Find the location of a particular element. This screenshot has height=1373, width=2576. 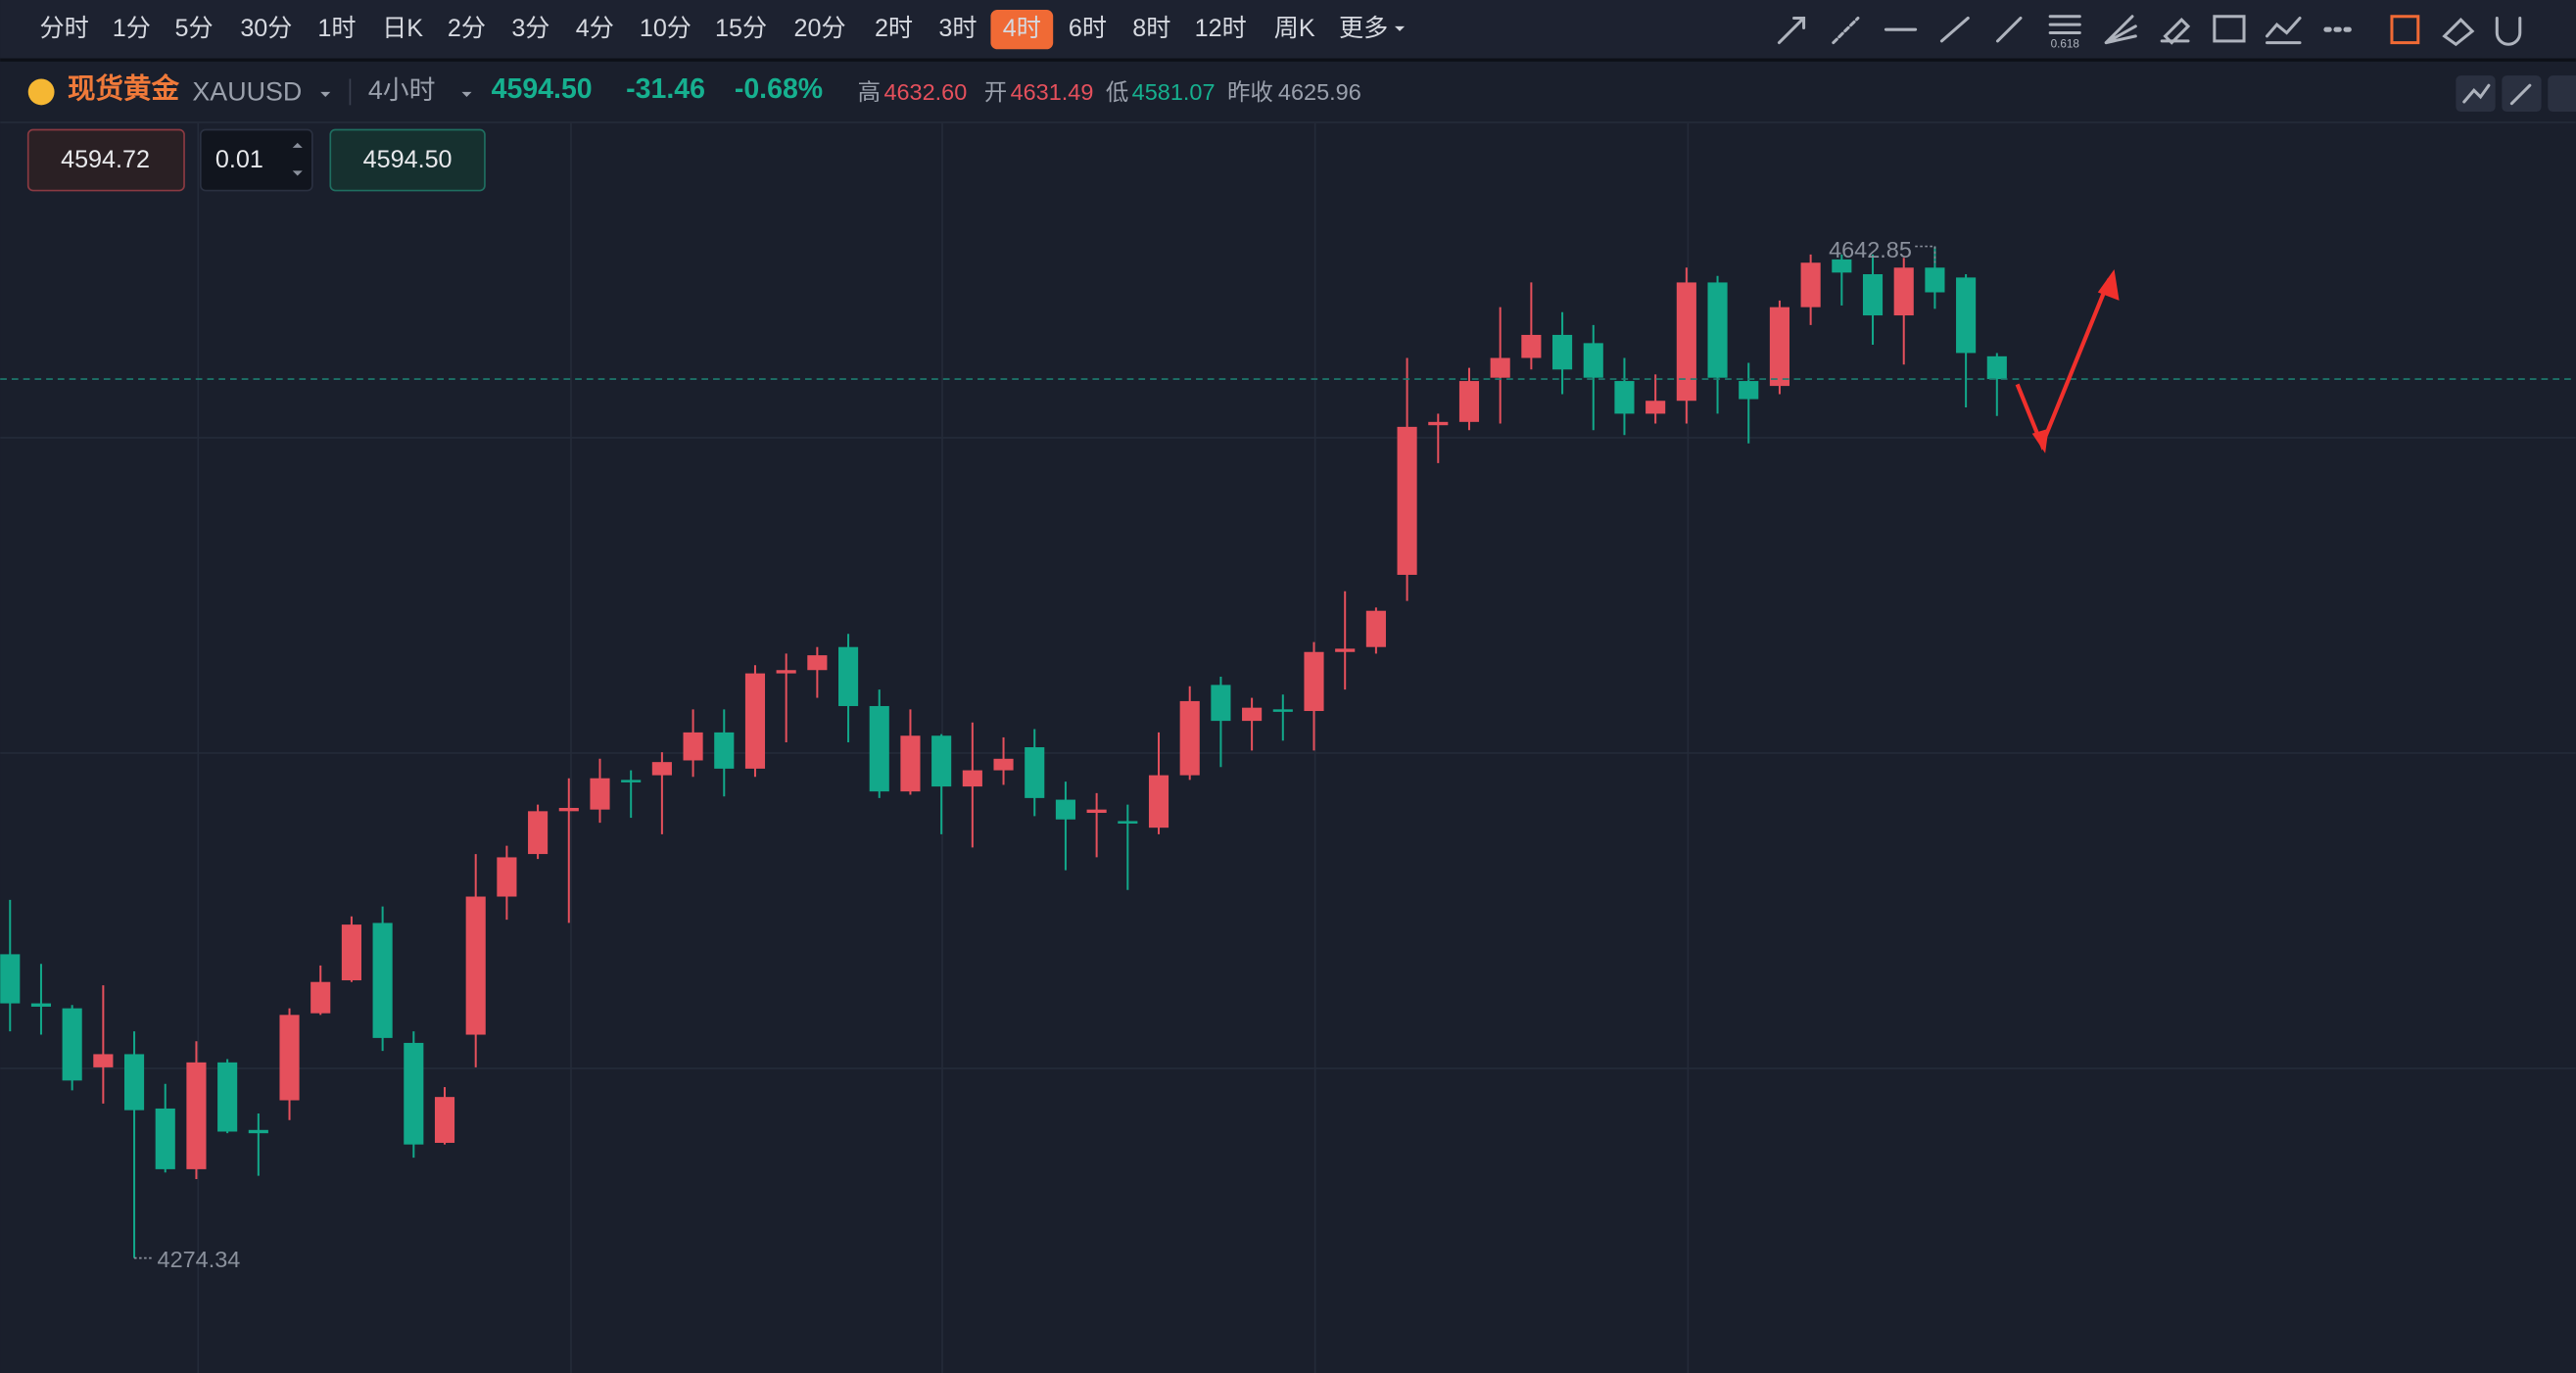

interval-item: 2分 is located at coordinates (467, 28).